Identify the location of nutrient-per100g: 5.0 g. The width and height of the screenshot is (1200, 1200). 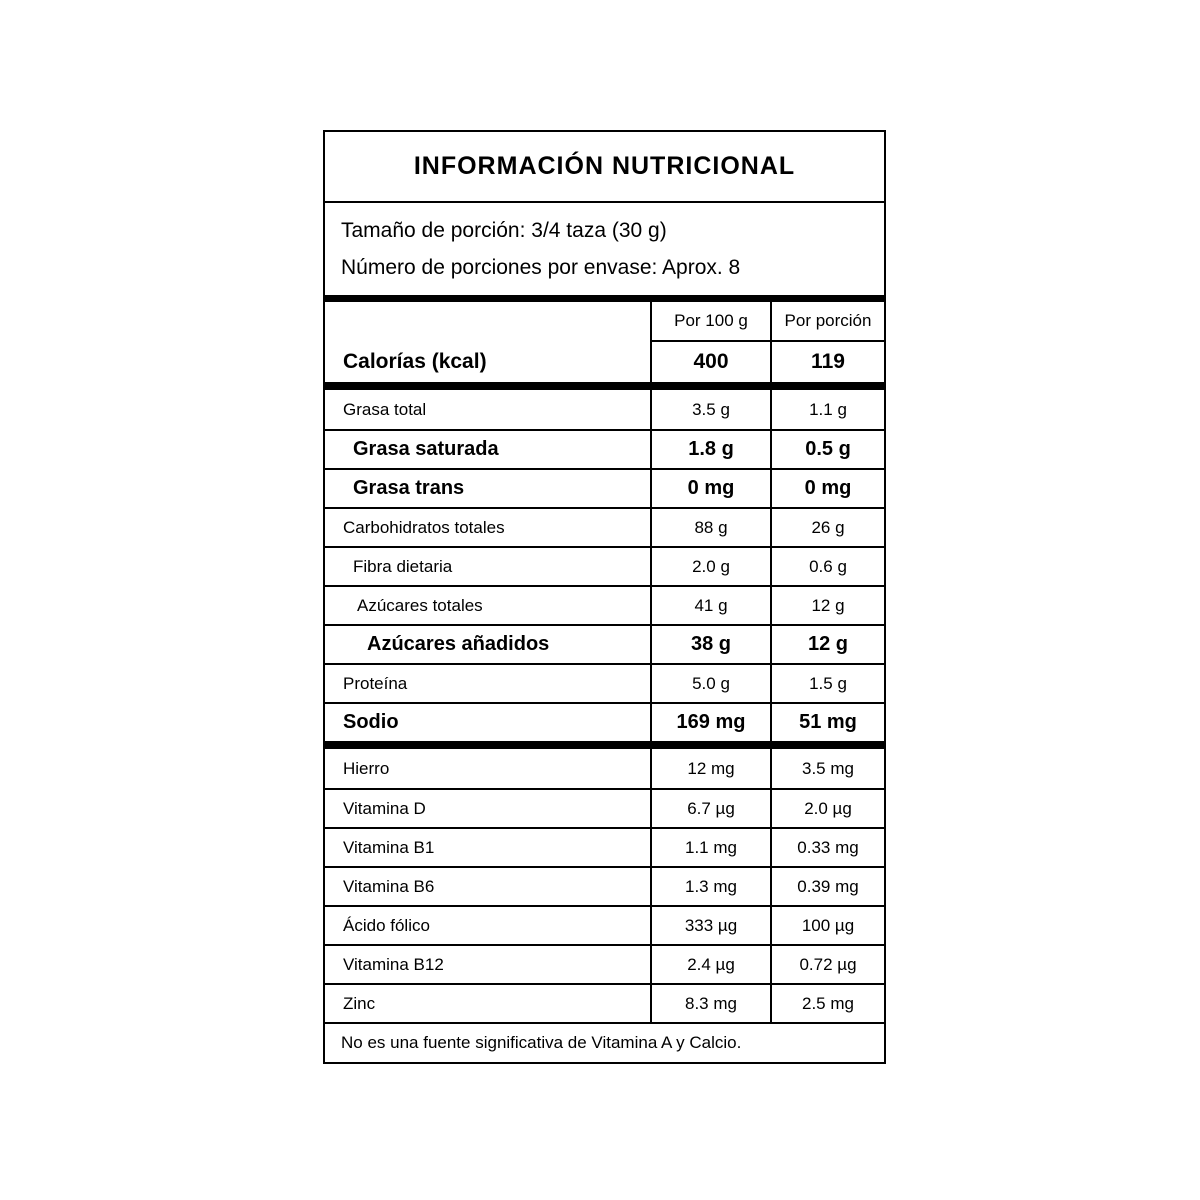
(710, 683).